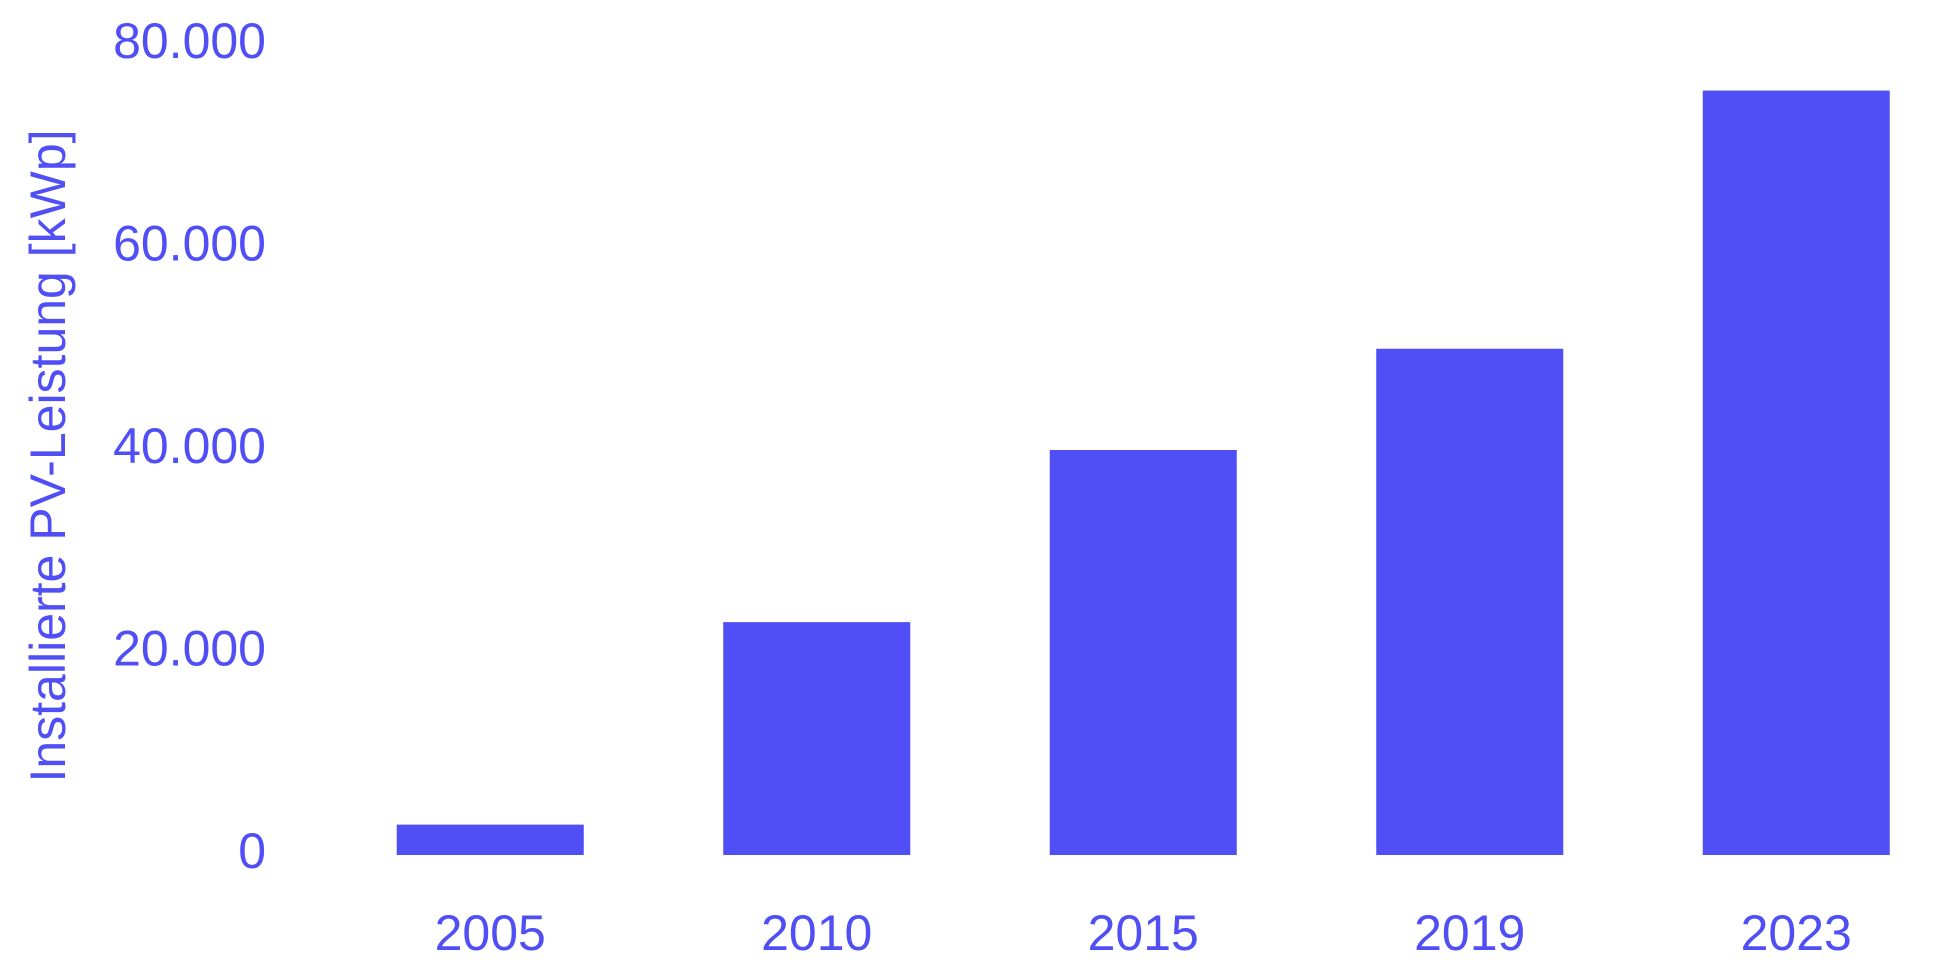  What do you see at coordinates (816, 933) in the screenshot?
I see `x-tick-label: 2010` at bounding box center [816, 933].